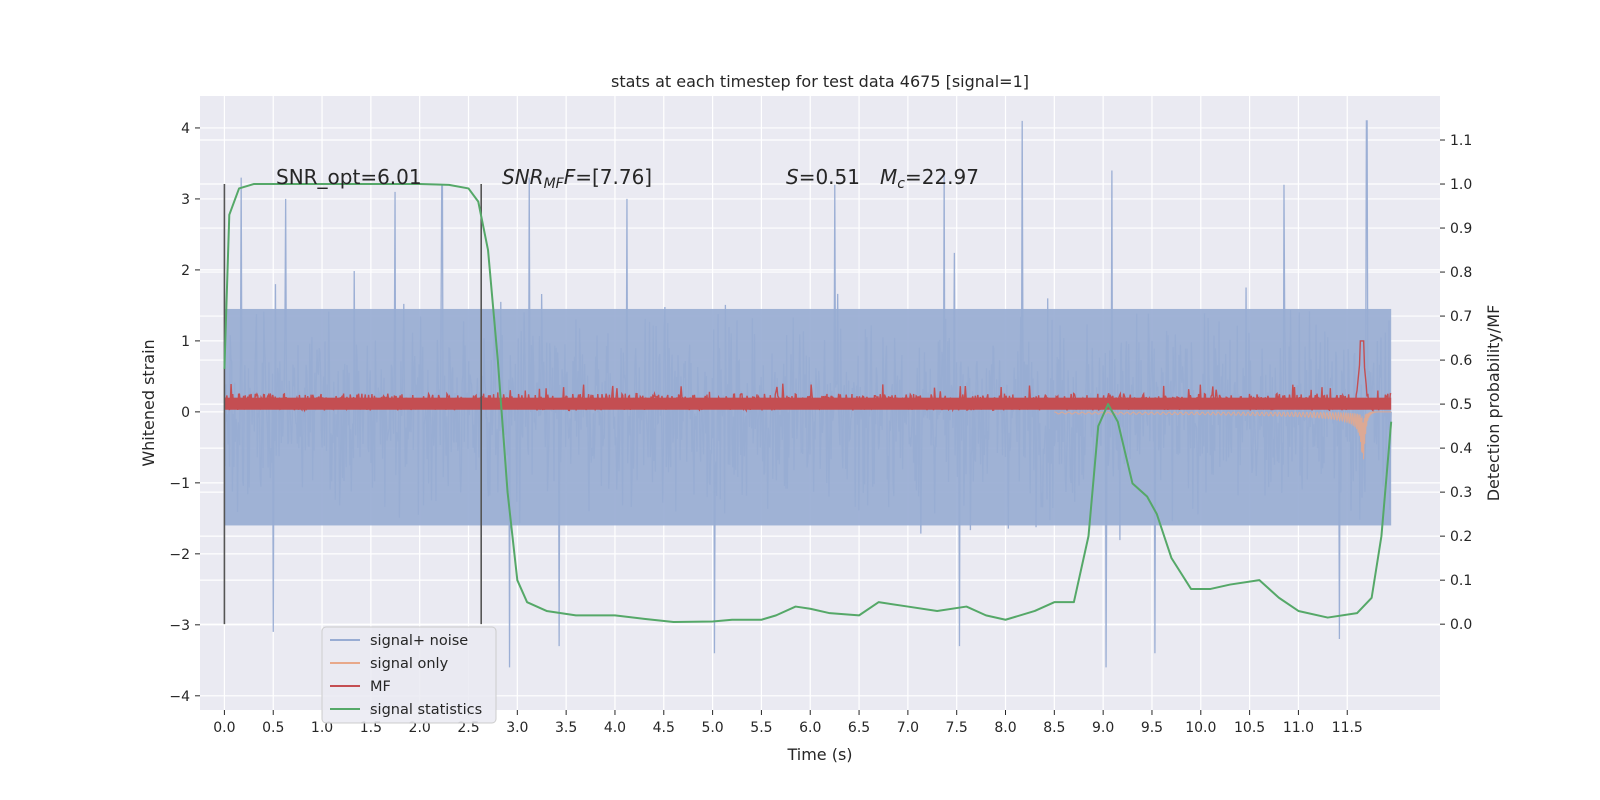 The image size is (1600, 800). What do you see at coordinates (179, 697) in the screenshot?
I see `y-tick-label: −4` at bounding box center [179, 697].